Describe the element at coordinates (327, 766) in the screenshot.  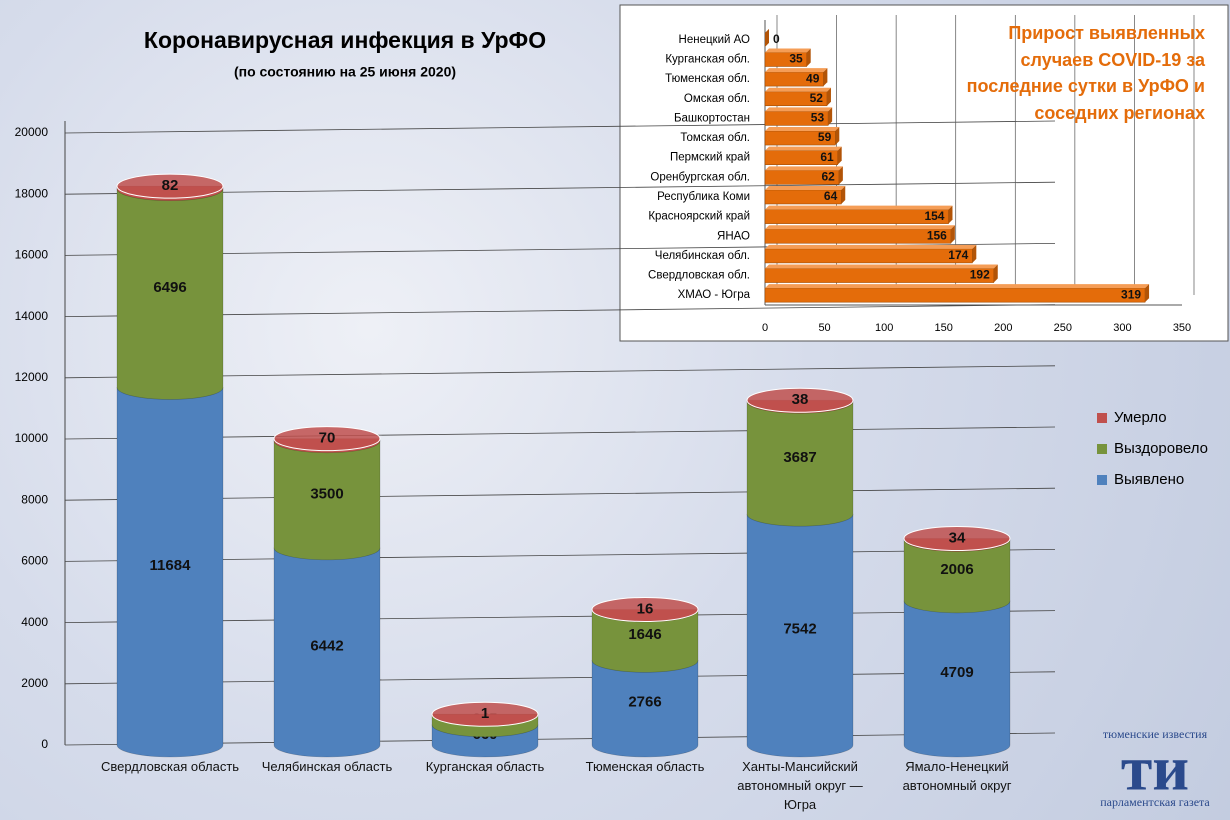
I see `x-tick-label: Челябинская область` at that location.